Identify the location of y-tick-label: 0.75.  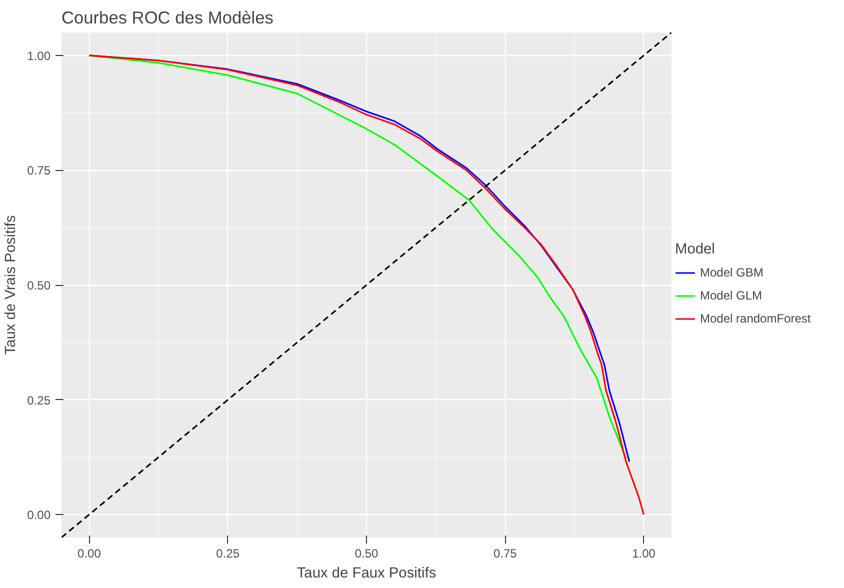
(39, 171).